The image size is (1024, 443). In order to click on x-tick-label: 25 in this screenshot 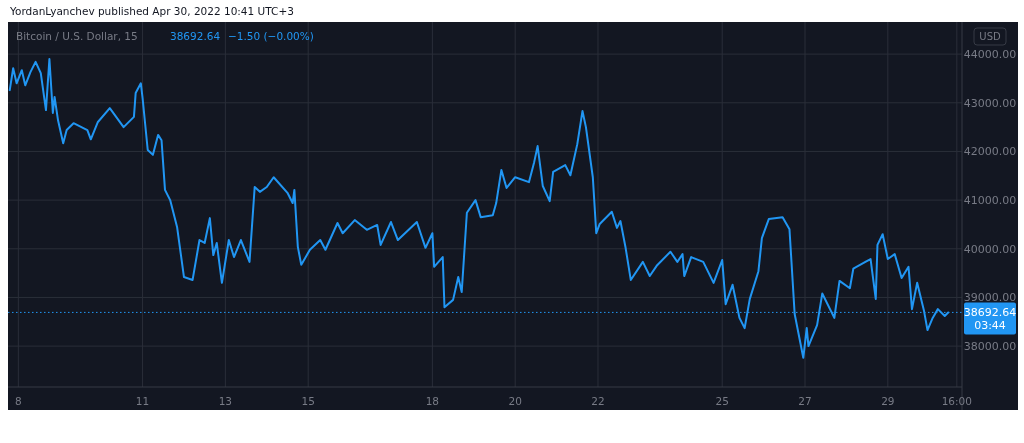, I will do `click(722, 400)`.